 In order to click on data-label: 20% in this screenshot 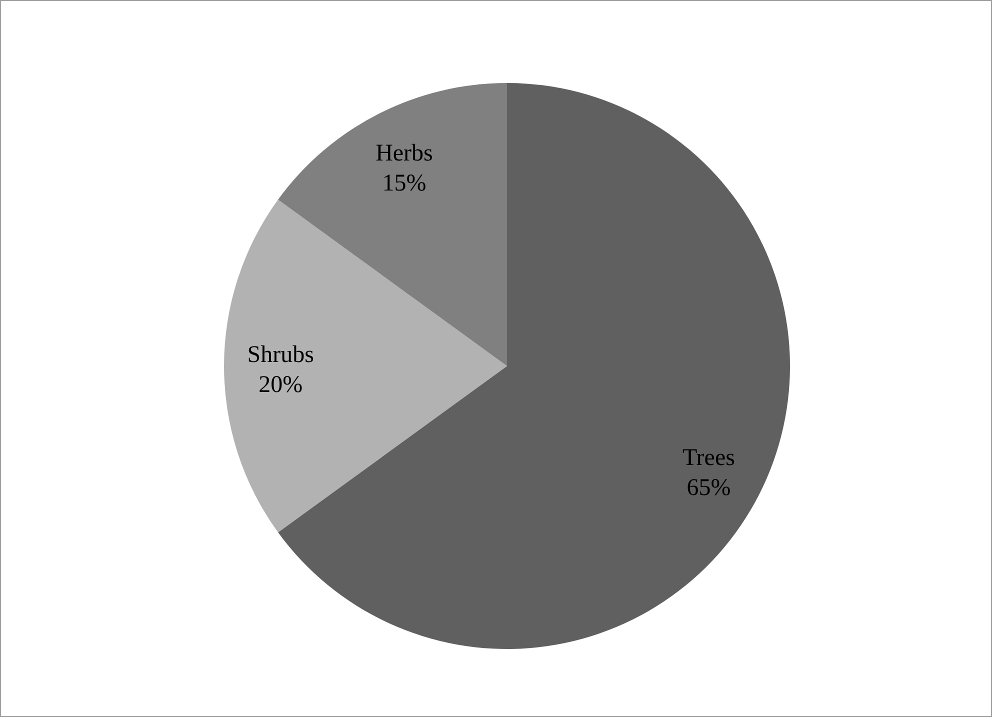, I will do `click(280, 385)`.